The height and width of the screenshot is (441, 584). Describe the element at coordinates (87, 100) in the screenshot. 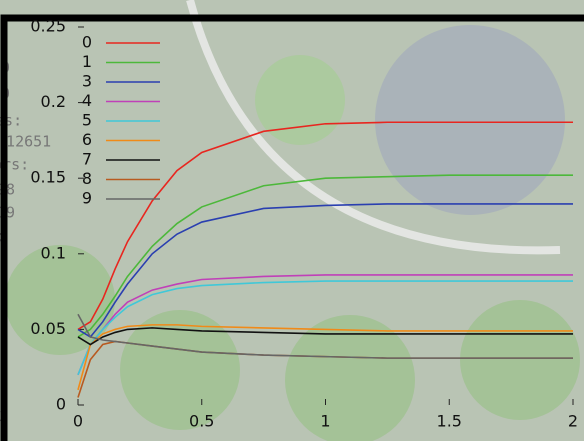

I see `legend-label: 4` at that location.